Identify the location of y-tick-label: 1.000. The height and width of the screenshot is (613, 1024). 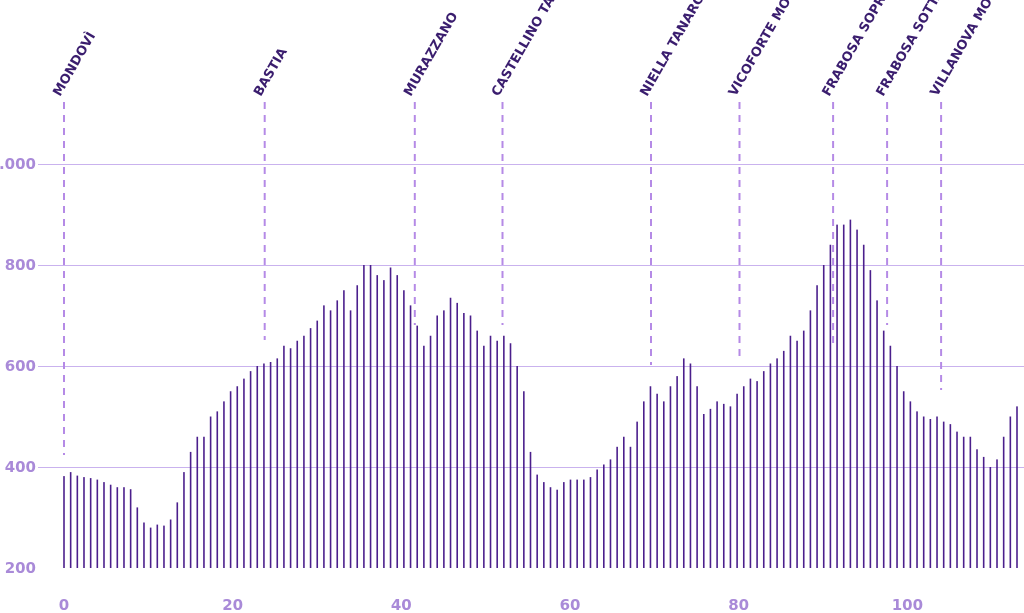
(18, 164).